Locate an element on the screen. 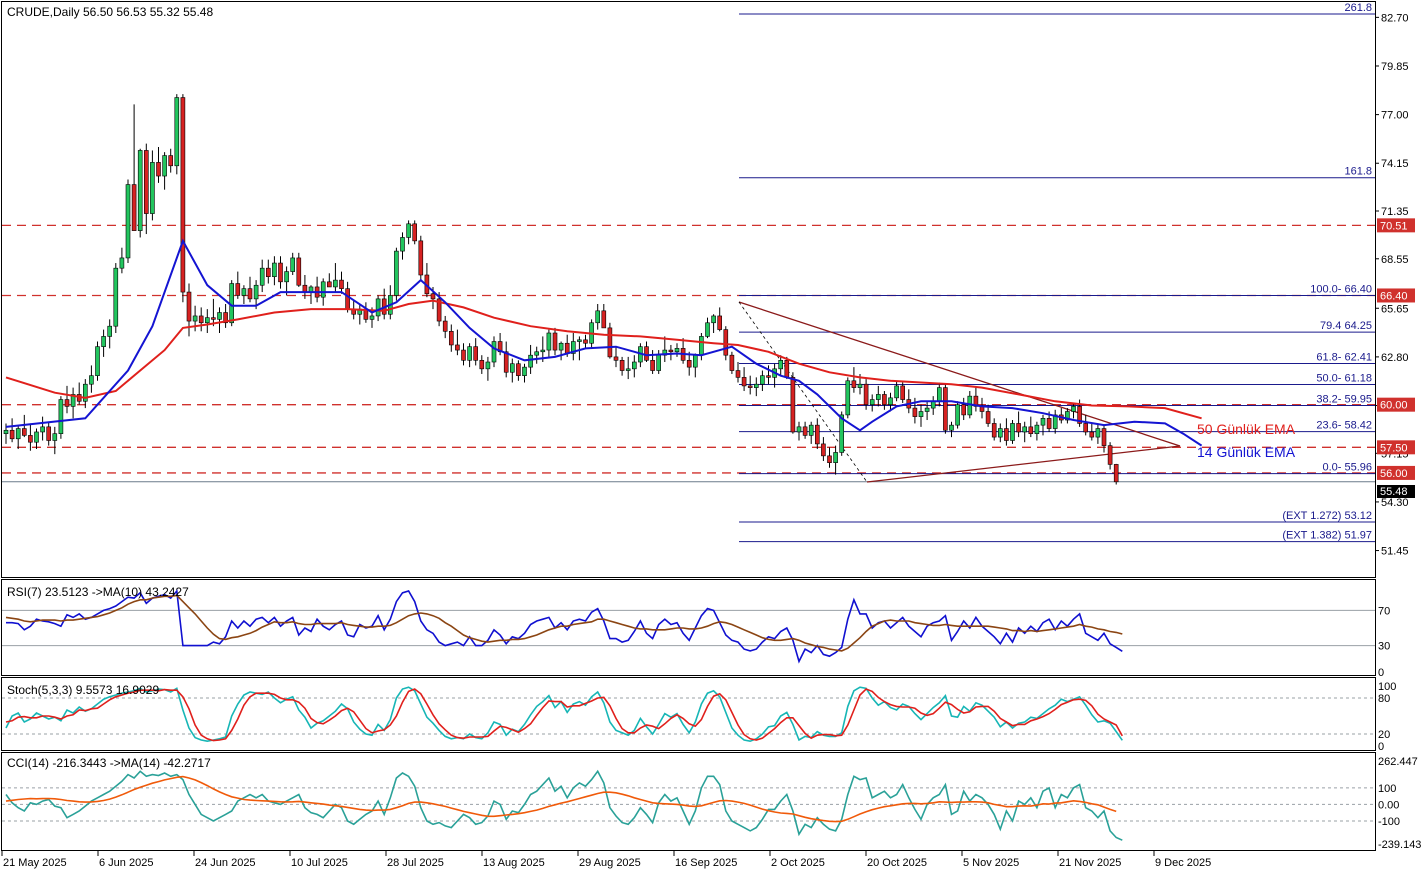  date-label: 28 Jul 2025 is located at coordinates (415, 863).